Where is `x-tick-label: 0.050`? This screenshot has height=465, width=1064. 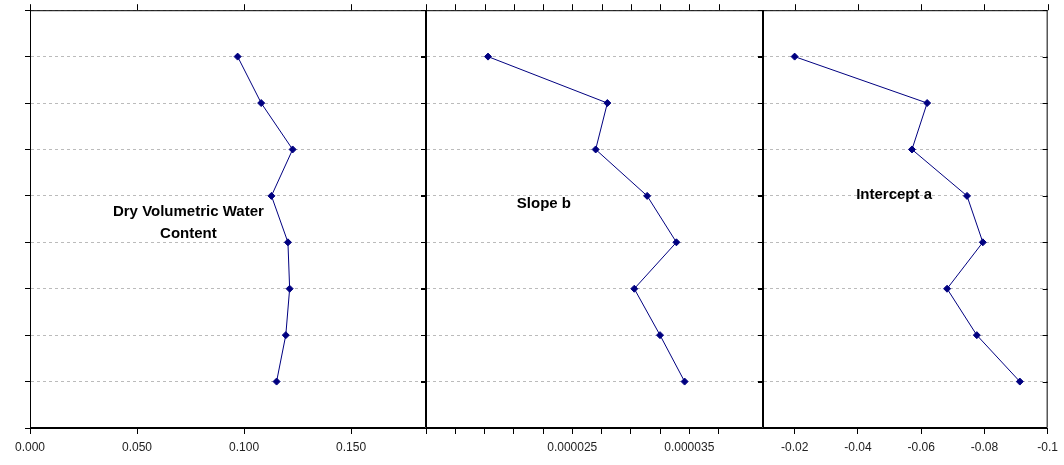
x-tick-label: 0.050 is located at coordinates (137, 446).